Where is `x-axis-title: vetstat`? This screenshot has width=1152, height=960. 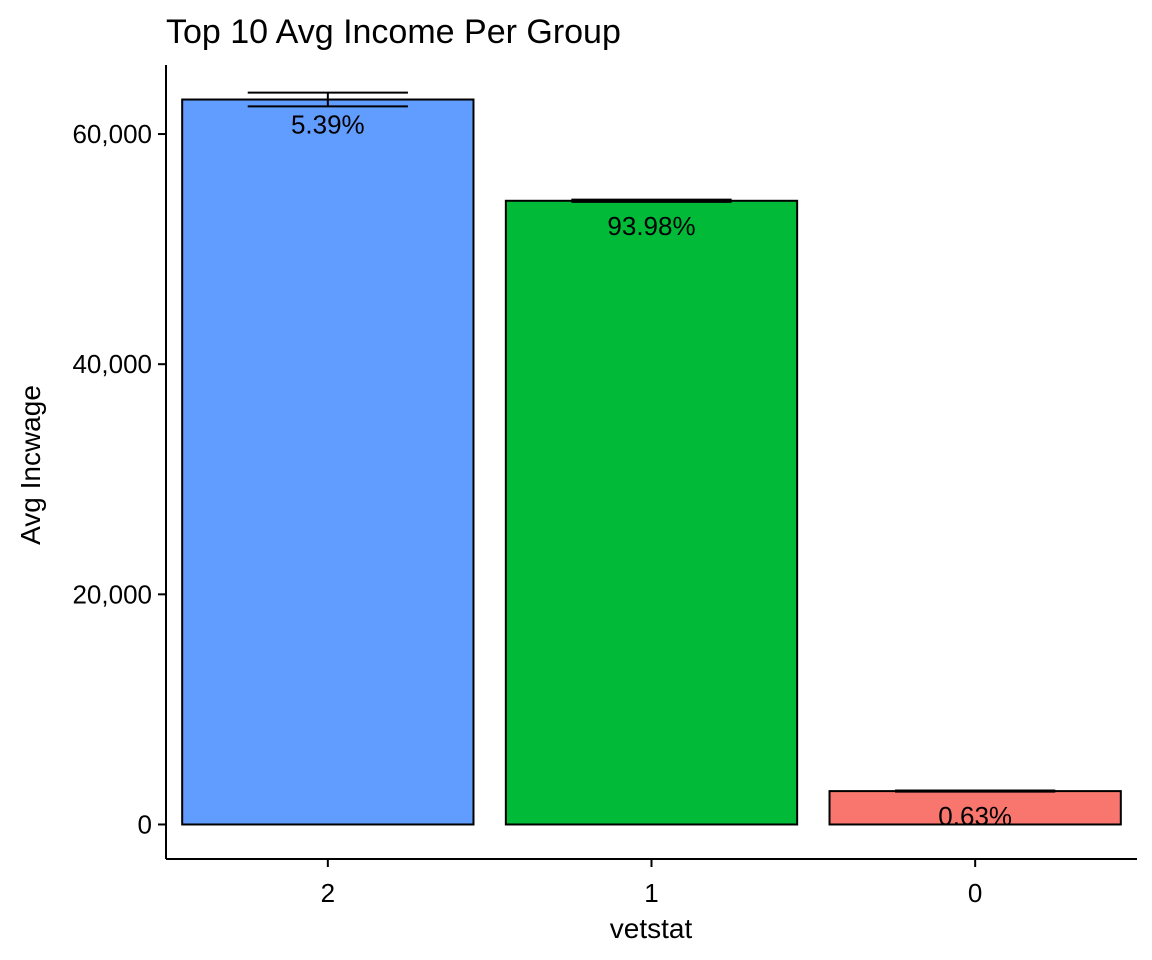
x-axis-title: vetstat is located at coordinates (651, 928).